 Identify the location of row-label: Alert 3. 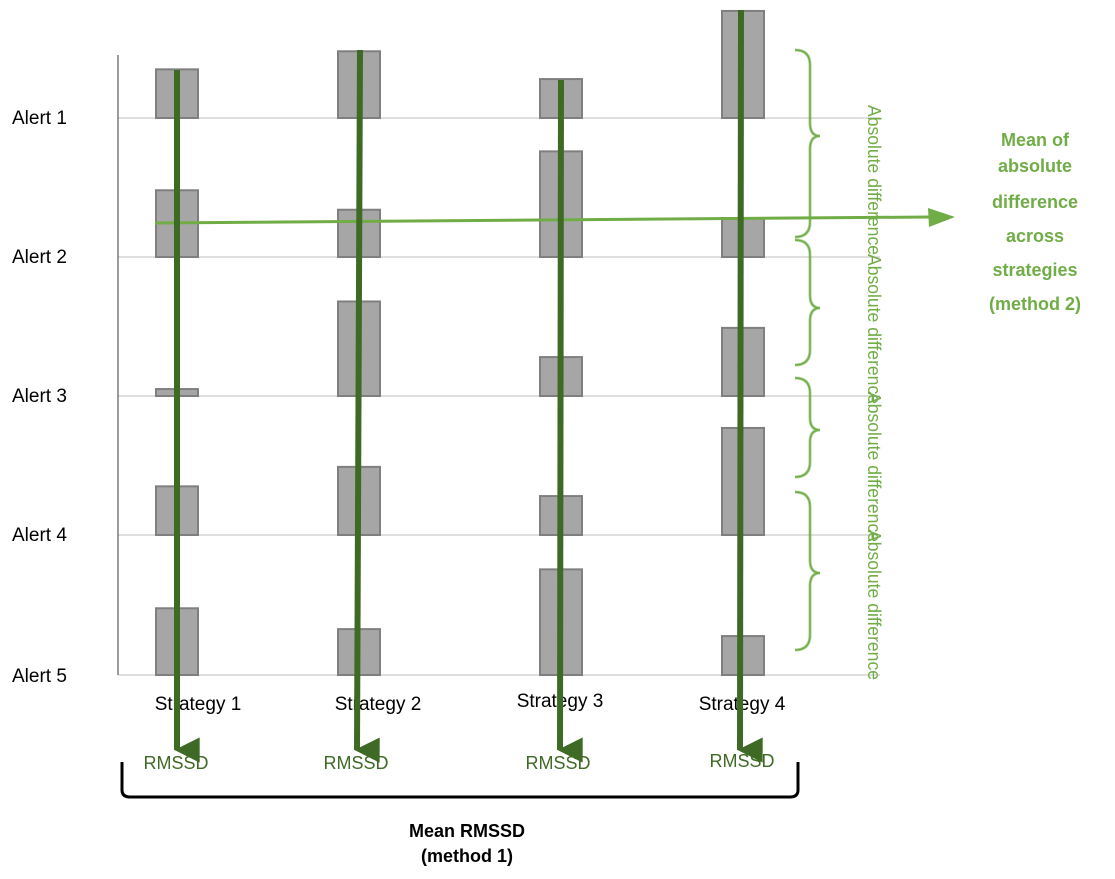
(39, 396).